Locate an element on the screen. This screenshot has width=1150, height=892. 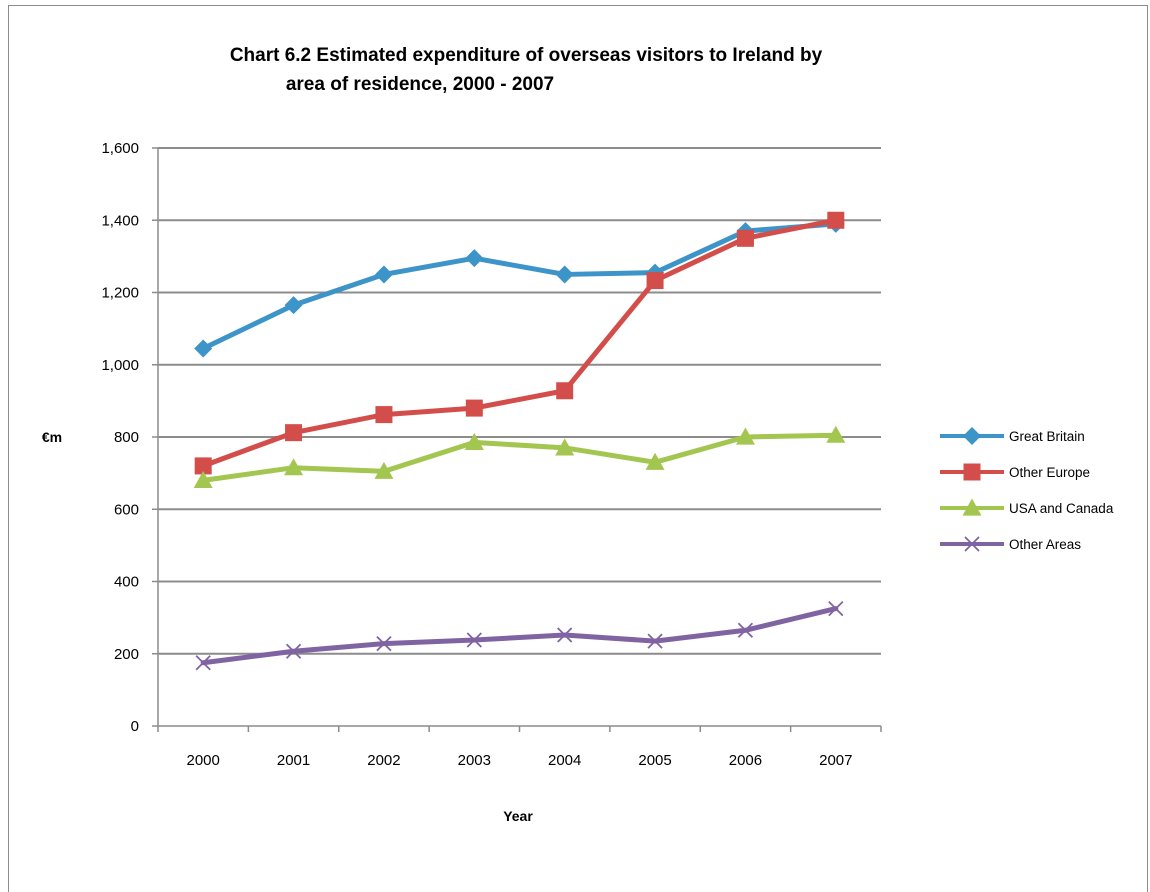
legend-marker-other-areas is located at coordinates (972, 544).